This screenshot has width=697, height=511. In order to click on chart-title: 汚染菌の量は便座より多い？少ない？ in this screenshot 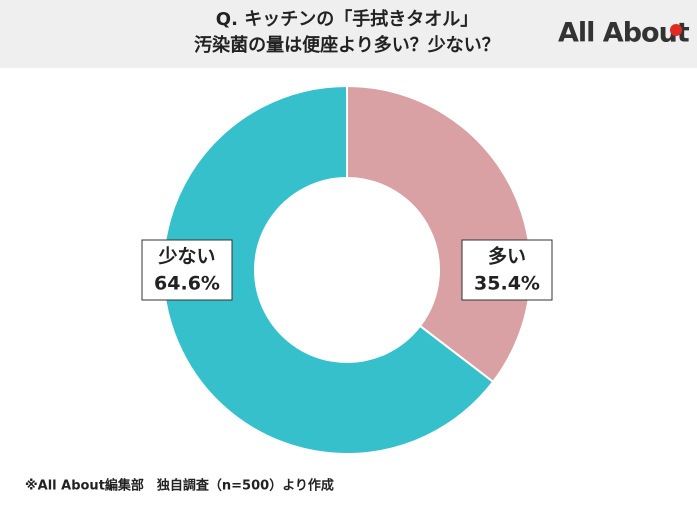, I will do `click(347, 45)`.